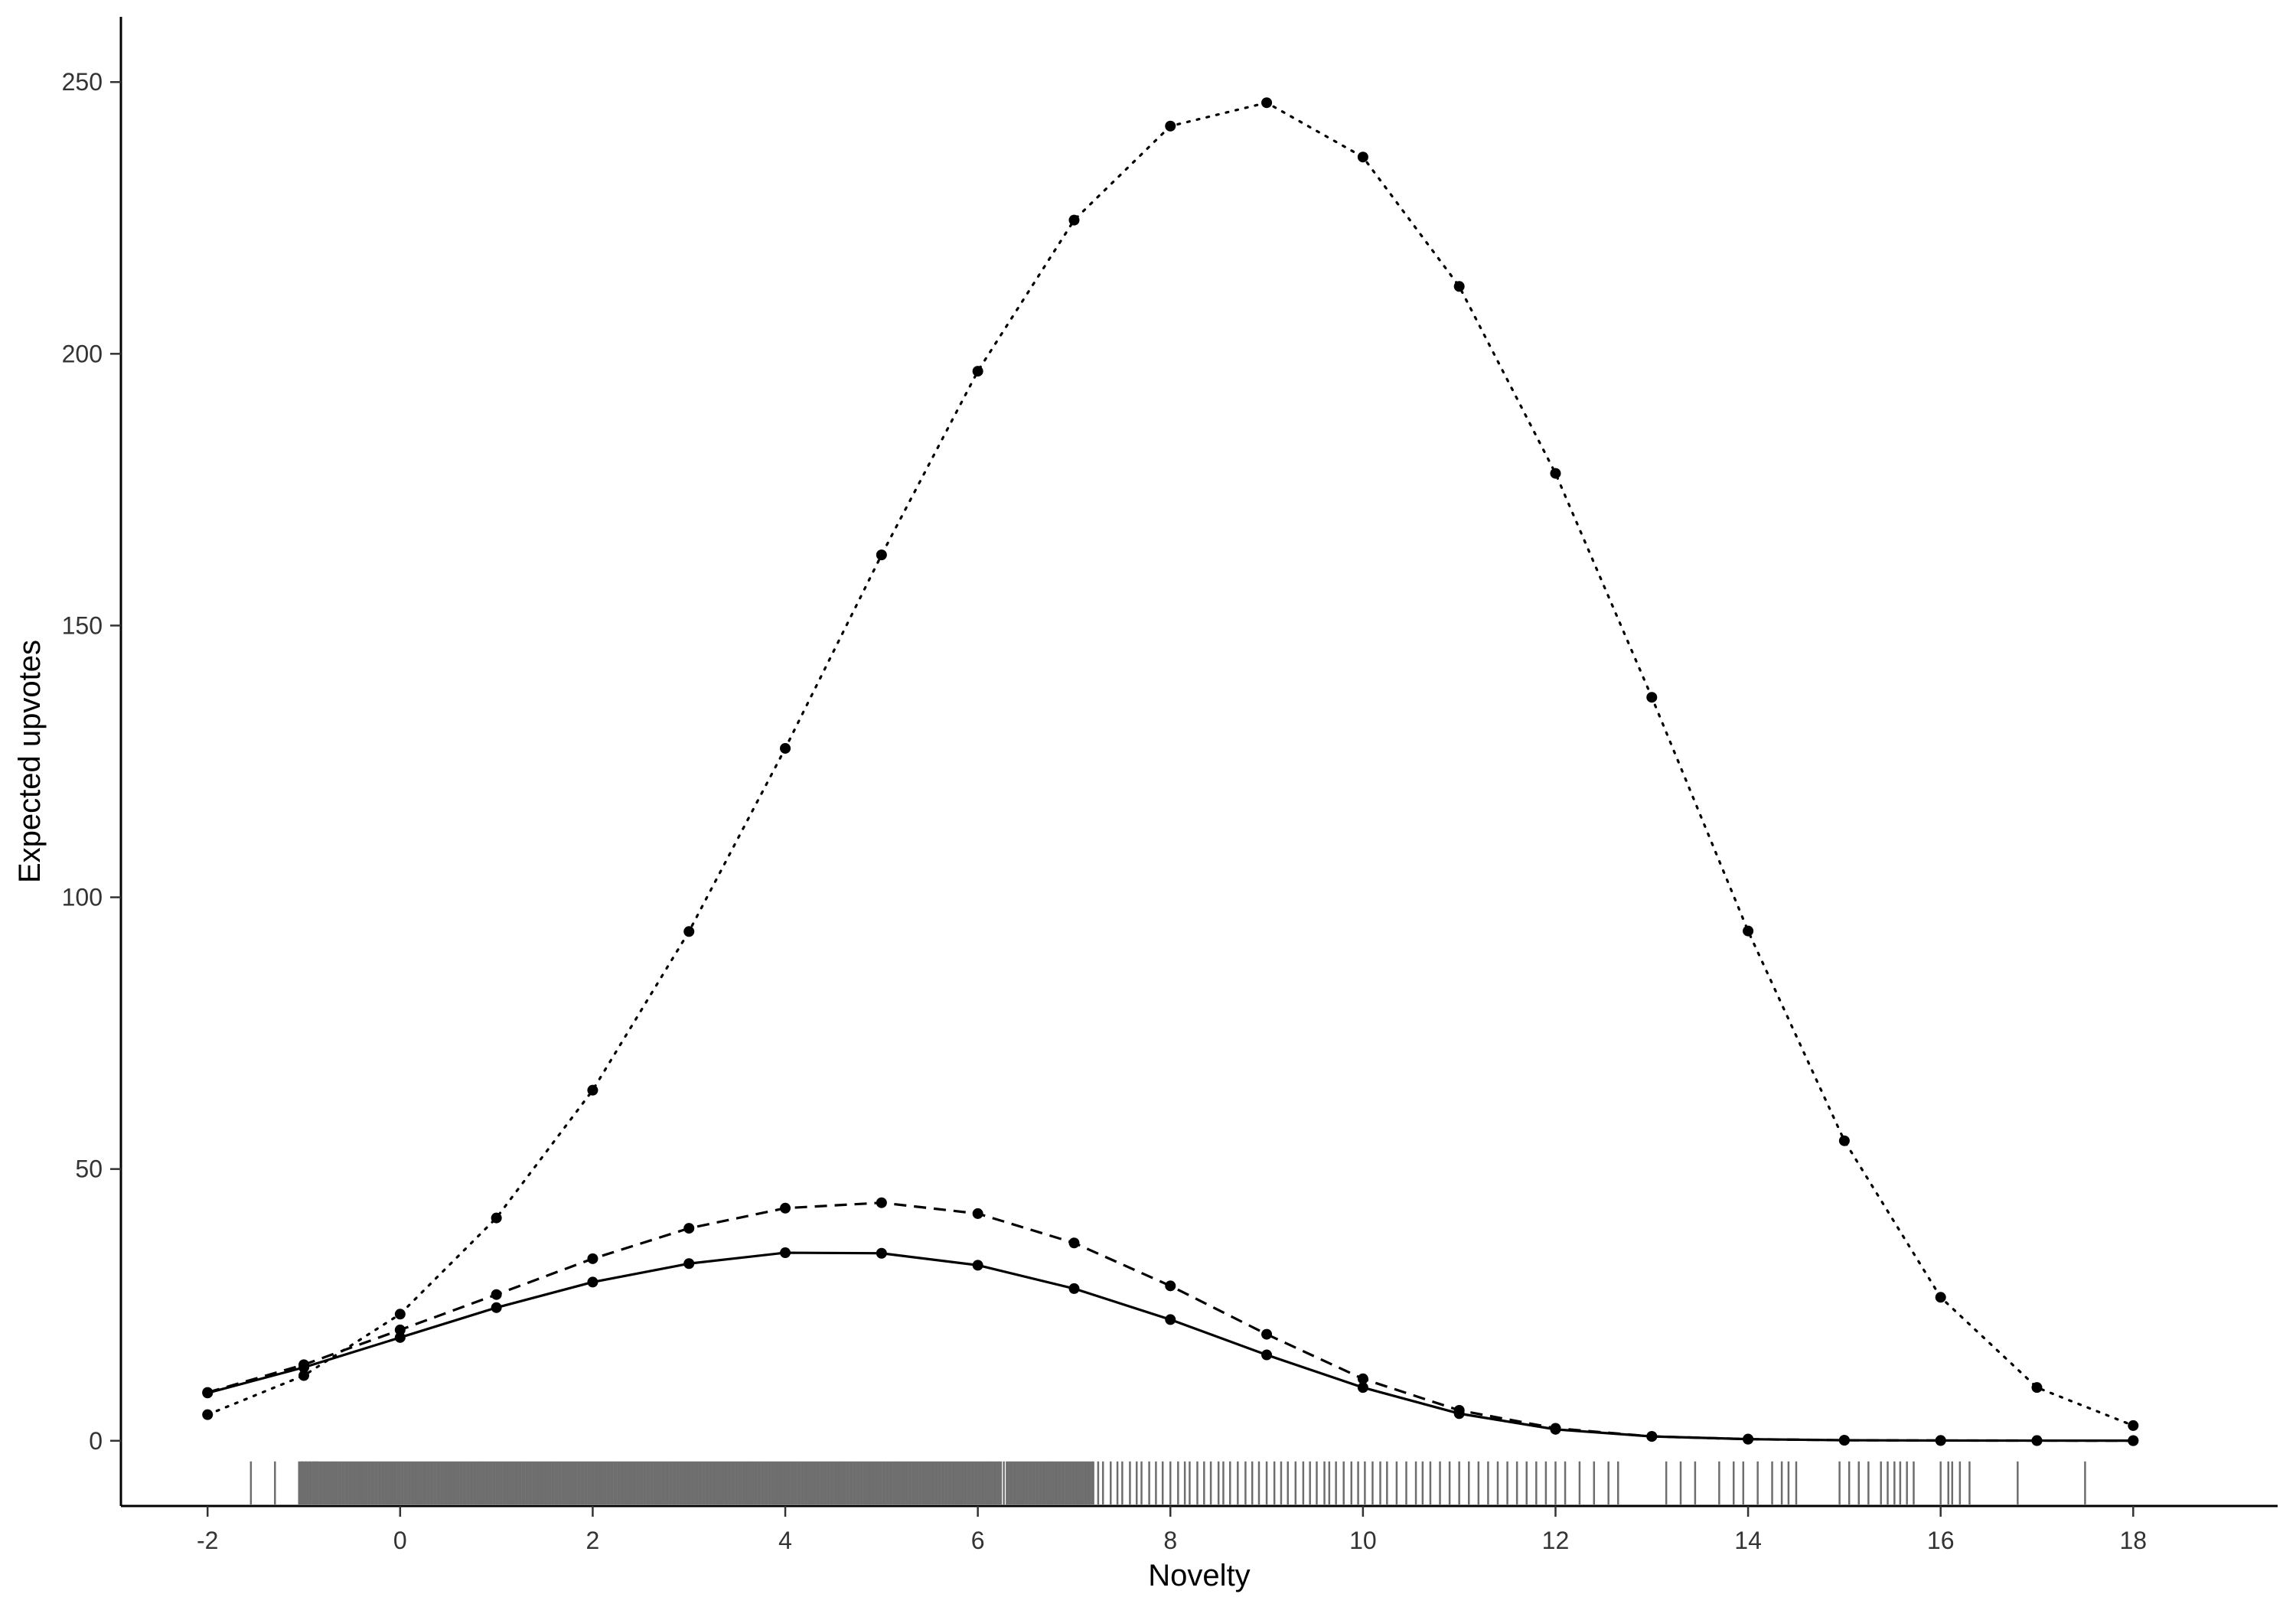  Describe the element at coordinates (978, 1540) in the screenshot. I see `x-tick-label: 6` at that location.